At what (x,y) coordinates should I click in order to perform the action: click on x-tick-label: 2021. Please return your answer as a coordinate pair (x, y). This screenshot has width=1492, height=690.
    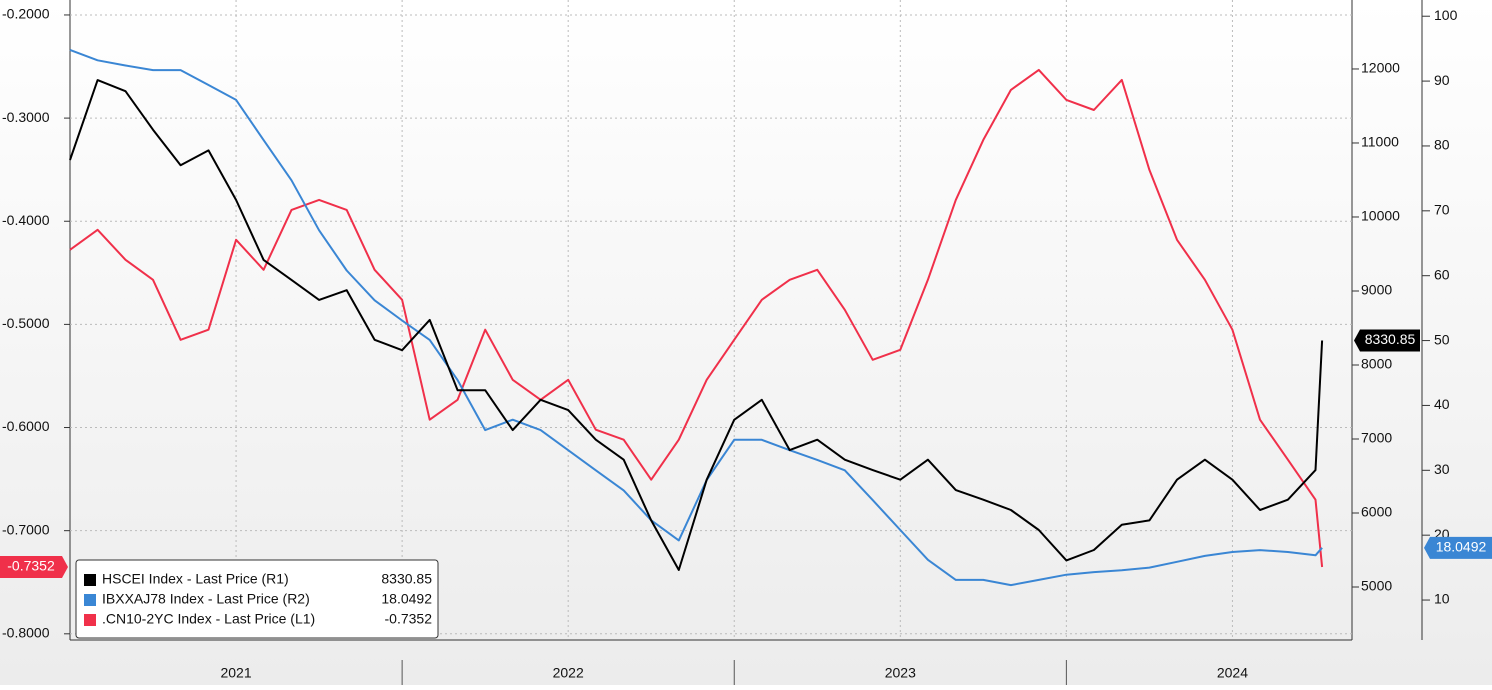
    Looking at the image, I should click on (235, 673).